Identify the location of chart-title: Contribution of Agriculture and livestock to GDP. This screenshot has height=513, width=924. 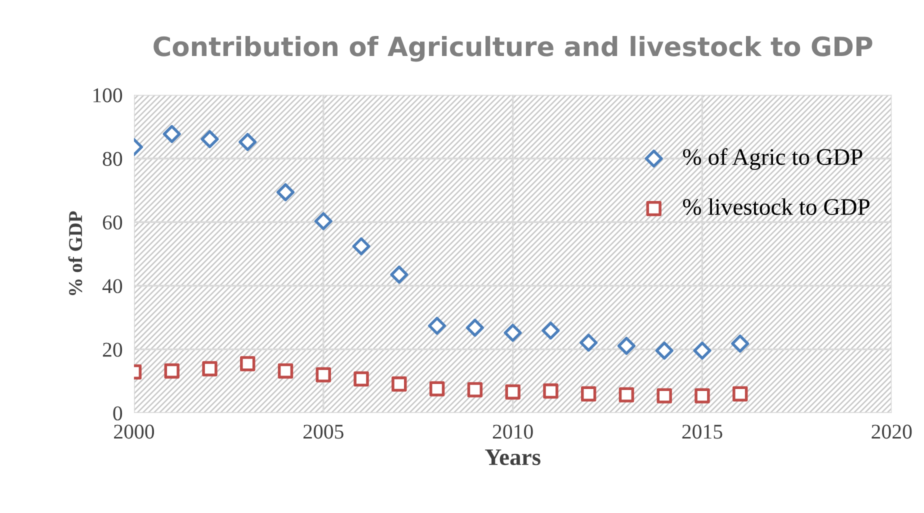
(513, 49).